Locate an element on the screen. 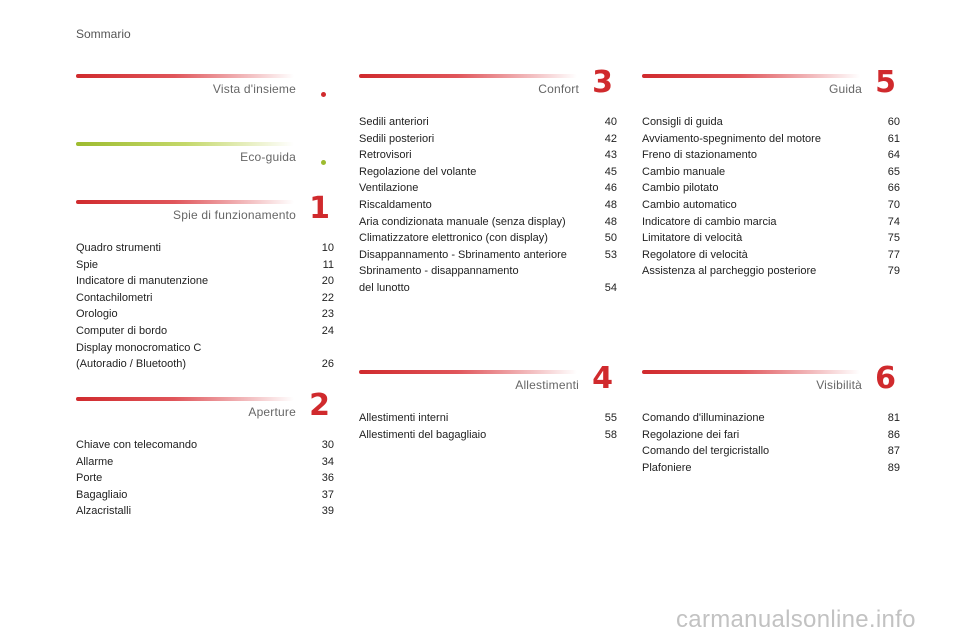 The height and width of the screenshot is (640, 960). toc-entry-page: 11 is located at coordinates (328, 264).